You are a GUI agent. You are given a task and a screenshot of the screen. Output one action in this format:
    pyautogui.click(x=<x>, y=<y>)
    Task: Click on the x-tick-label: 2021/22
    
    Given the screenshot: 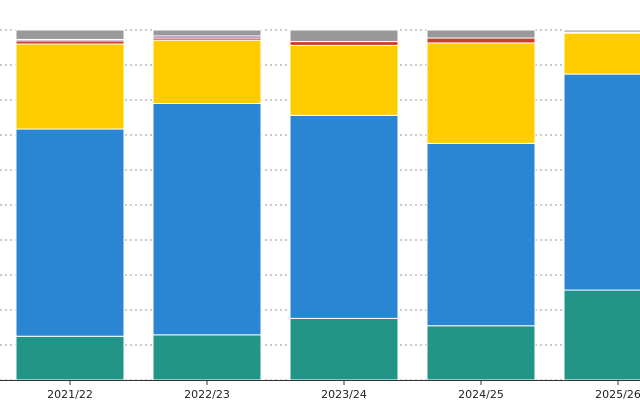 What is the action you would take?
    pyautogui.click(x=70, y=394)
    